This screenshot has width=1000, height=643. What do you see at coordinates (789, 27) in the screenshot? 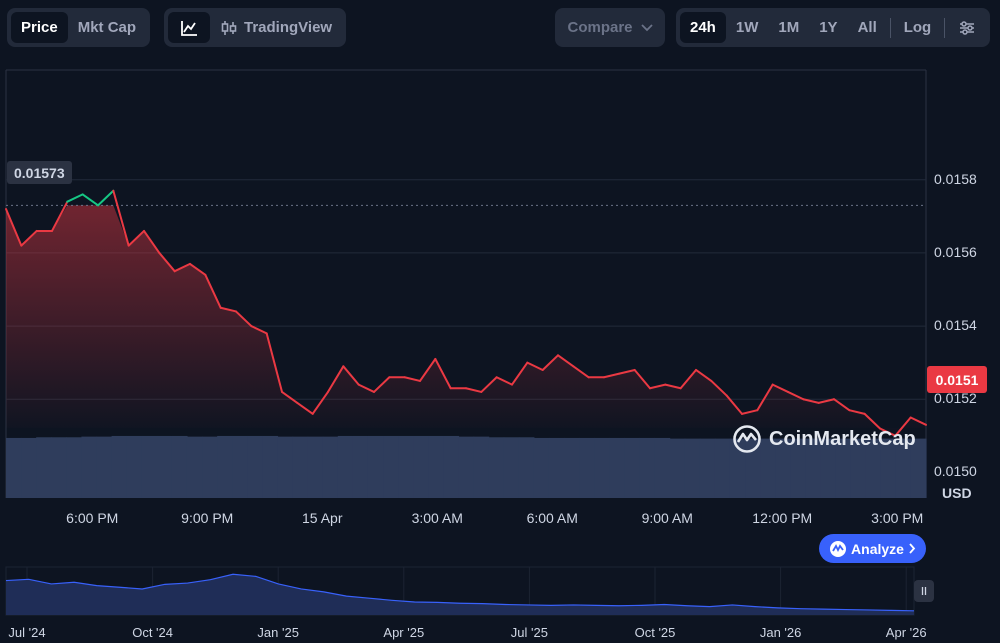
I see `range-1m: 1M` at bounding box center [789, 27].